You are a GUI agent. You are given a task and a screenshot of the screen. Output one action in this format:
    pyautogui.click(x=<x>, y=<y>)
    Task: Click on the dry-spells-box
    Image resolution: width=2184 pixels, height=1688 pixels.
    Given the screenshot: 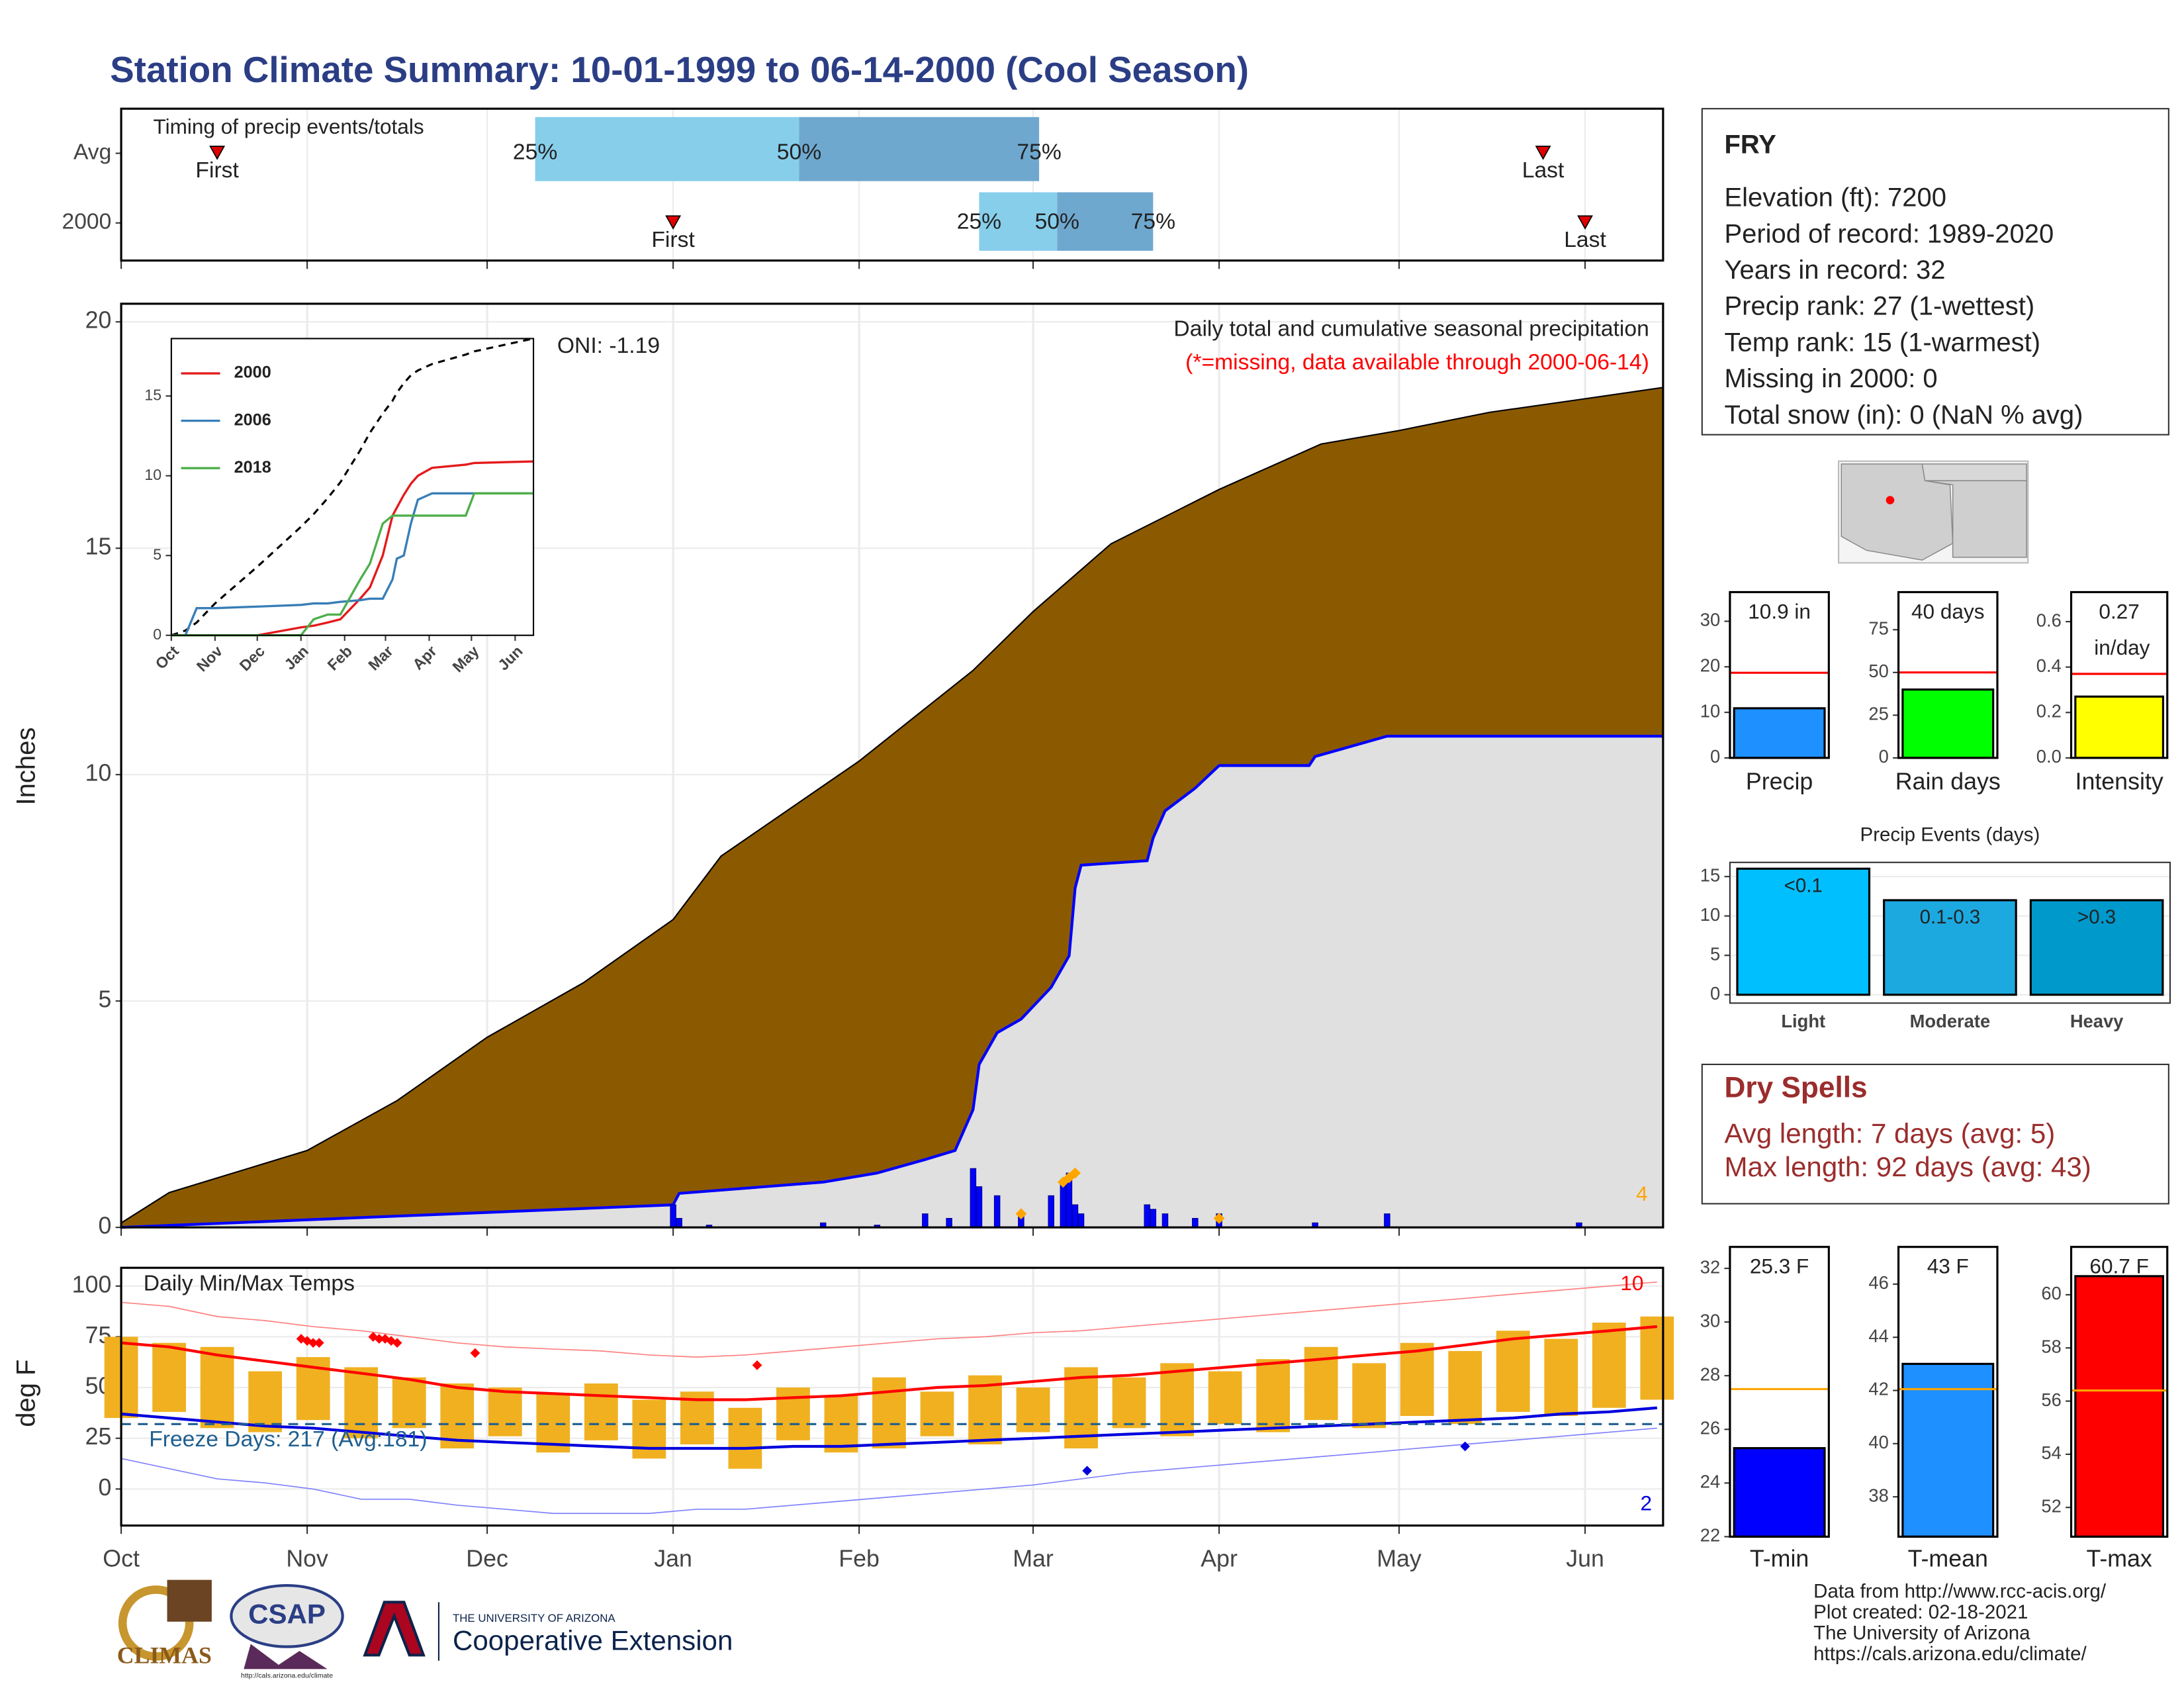 What is the action you would take?
    pyautogui.click(x=1935, y=1134)
    